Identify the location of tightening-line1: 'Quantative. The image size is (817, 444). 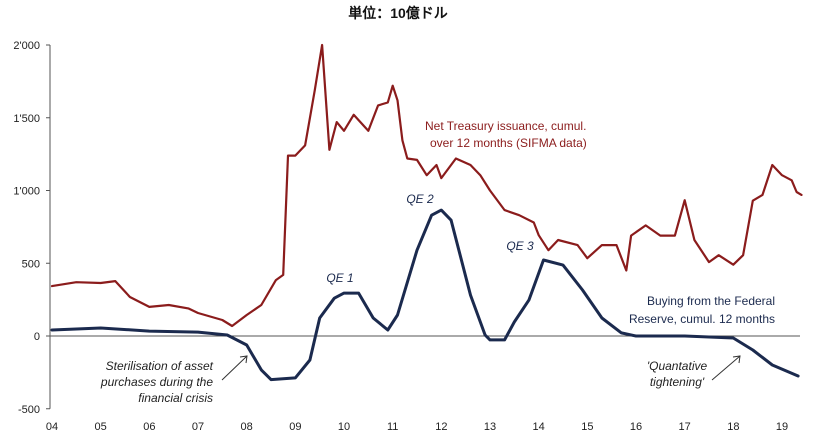
(677, 366).